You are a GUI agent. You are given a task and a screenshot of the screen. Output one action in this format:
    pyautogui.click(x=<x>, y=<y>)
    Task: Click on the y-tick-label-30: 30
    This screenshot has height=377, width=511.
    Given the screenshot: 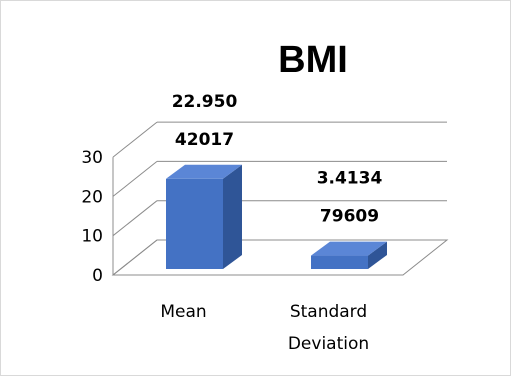 What is the action you would take?
    pyautogui.click(x=92, y=158)
    